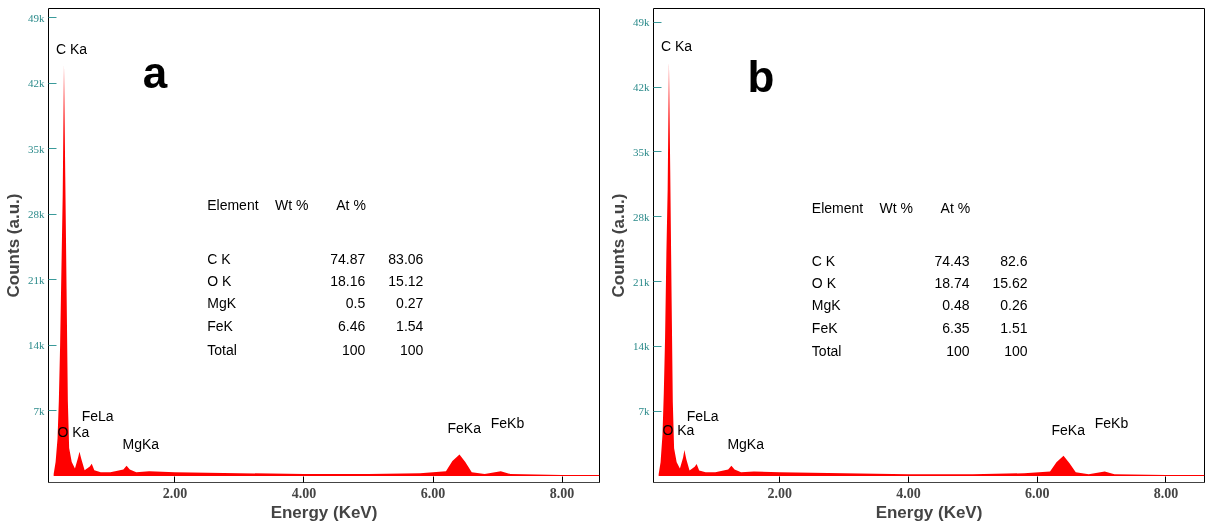 The height and width of the screenshot is (524, 1210). Describe the element at coordinates (410, 303) in the screenshot. I see `annotation: 0.27` at that location.